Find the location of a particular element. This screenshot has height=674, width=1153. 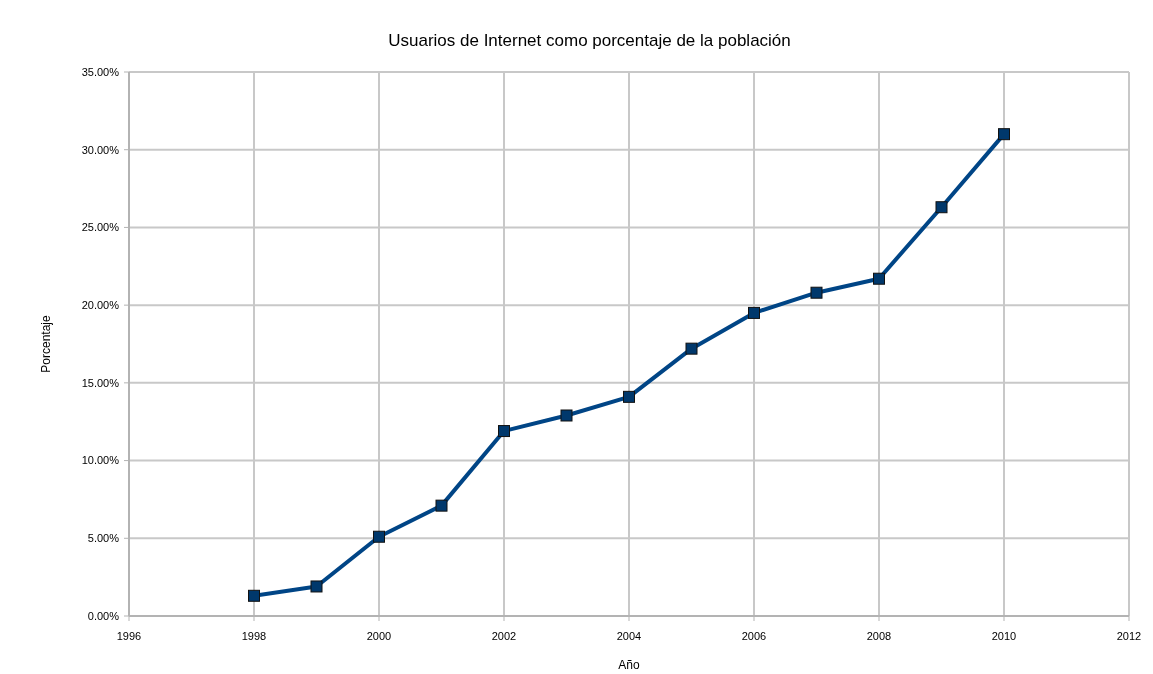

x-axis-title: Año is located at coordinates (629, 665).